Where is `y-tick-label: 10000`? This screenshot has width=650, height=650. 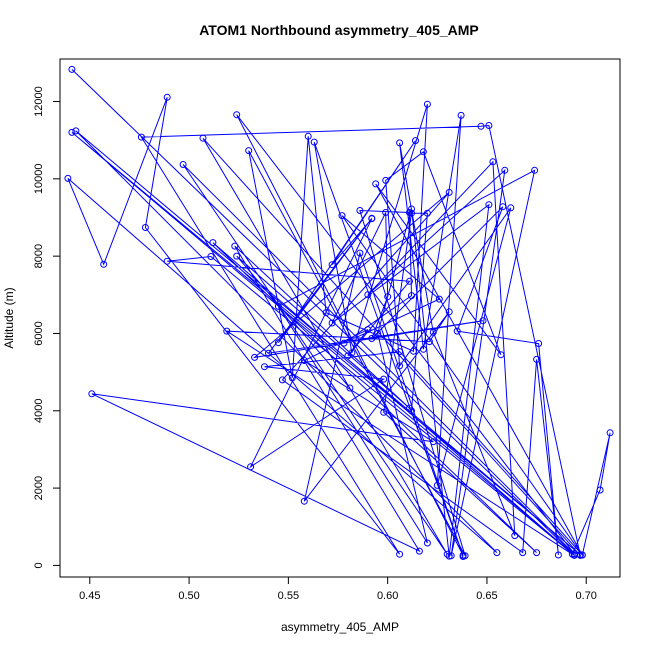 y-tick-label: 10000 is located at coordinates (39, 179).